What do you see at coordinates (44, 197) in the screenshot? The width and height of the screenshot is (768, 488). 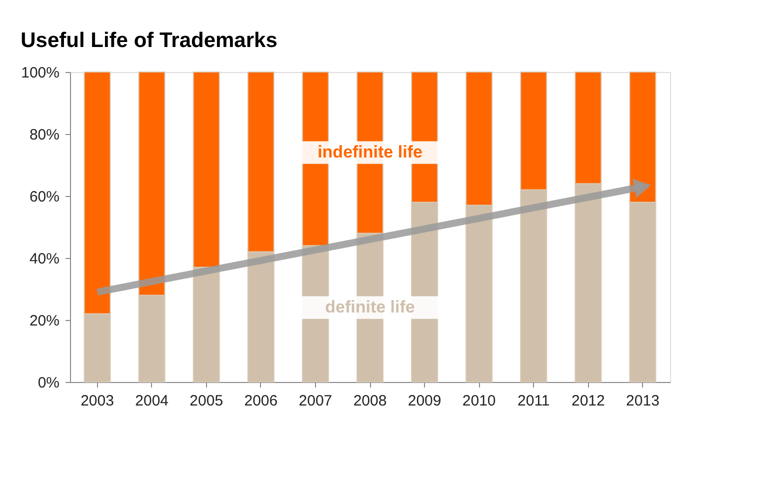 I see `y-tick-label: 60%` at bounding box center [44, 197].